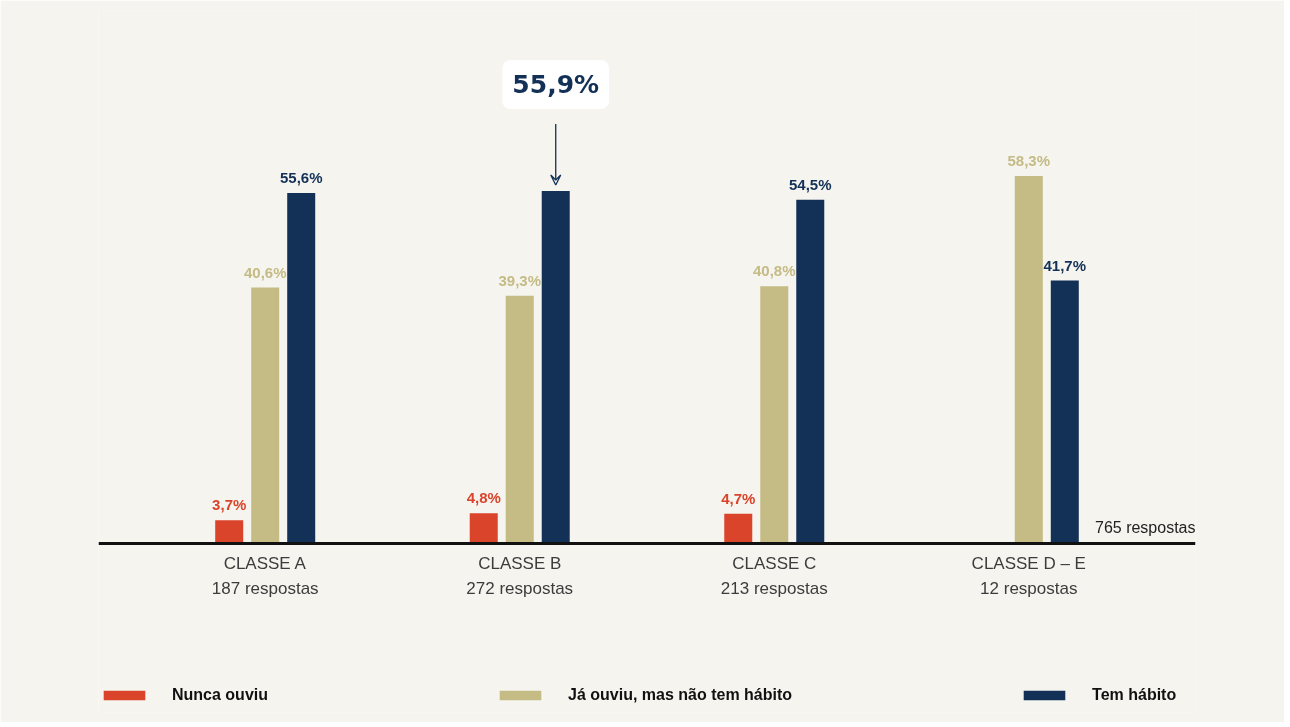 This screenshot has height=727, width=1290. What do you see at coordinates (1134, 695) in the screenshot?
I see `legend-label: Tem hábito` at bounding box center [1134, 695].